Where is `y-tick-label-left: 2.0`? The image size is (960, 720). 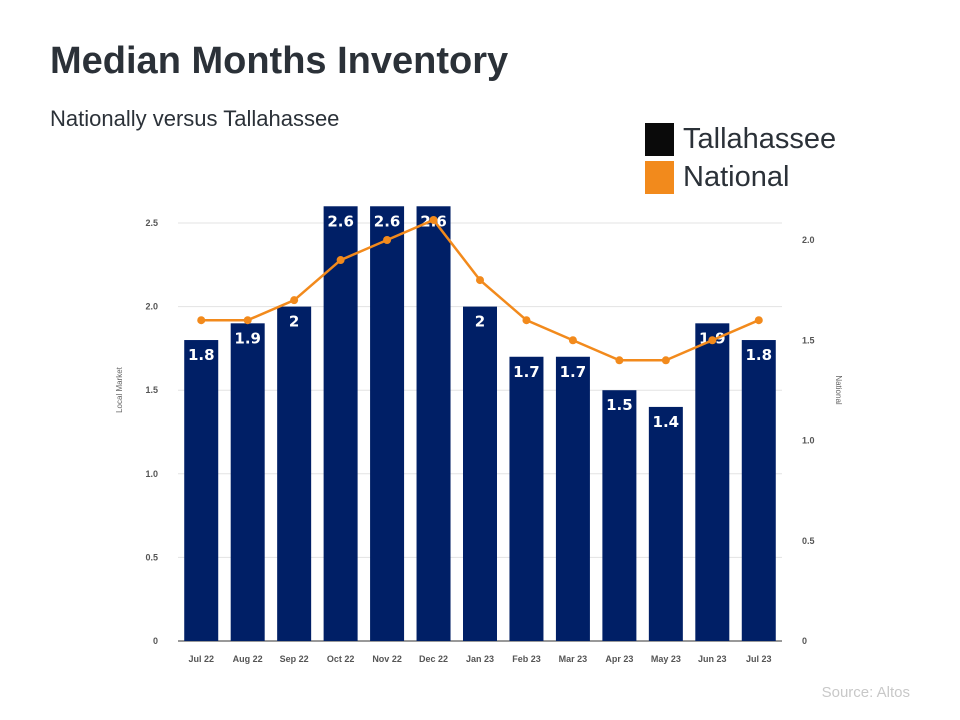
y-tick-label-left: 2.0 is located at coordinates (151, 307).